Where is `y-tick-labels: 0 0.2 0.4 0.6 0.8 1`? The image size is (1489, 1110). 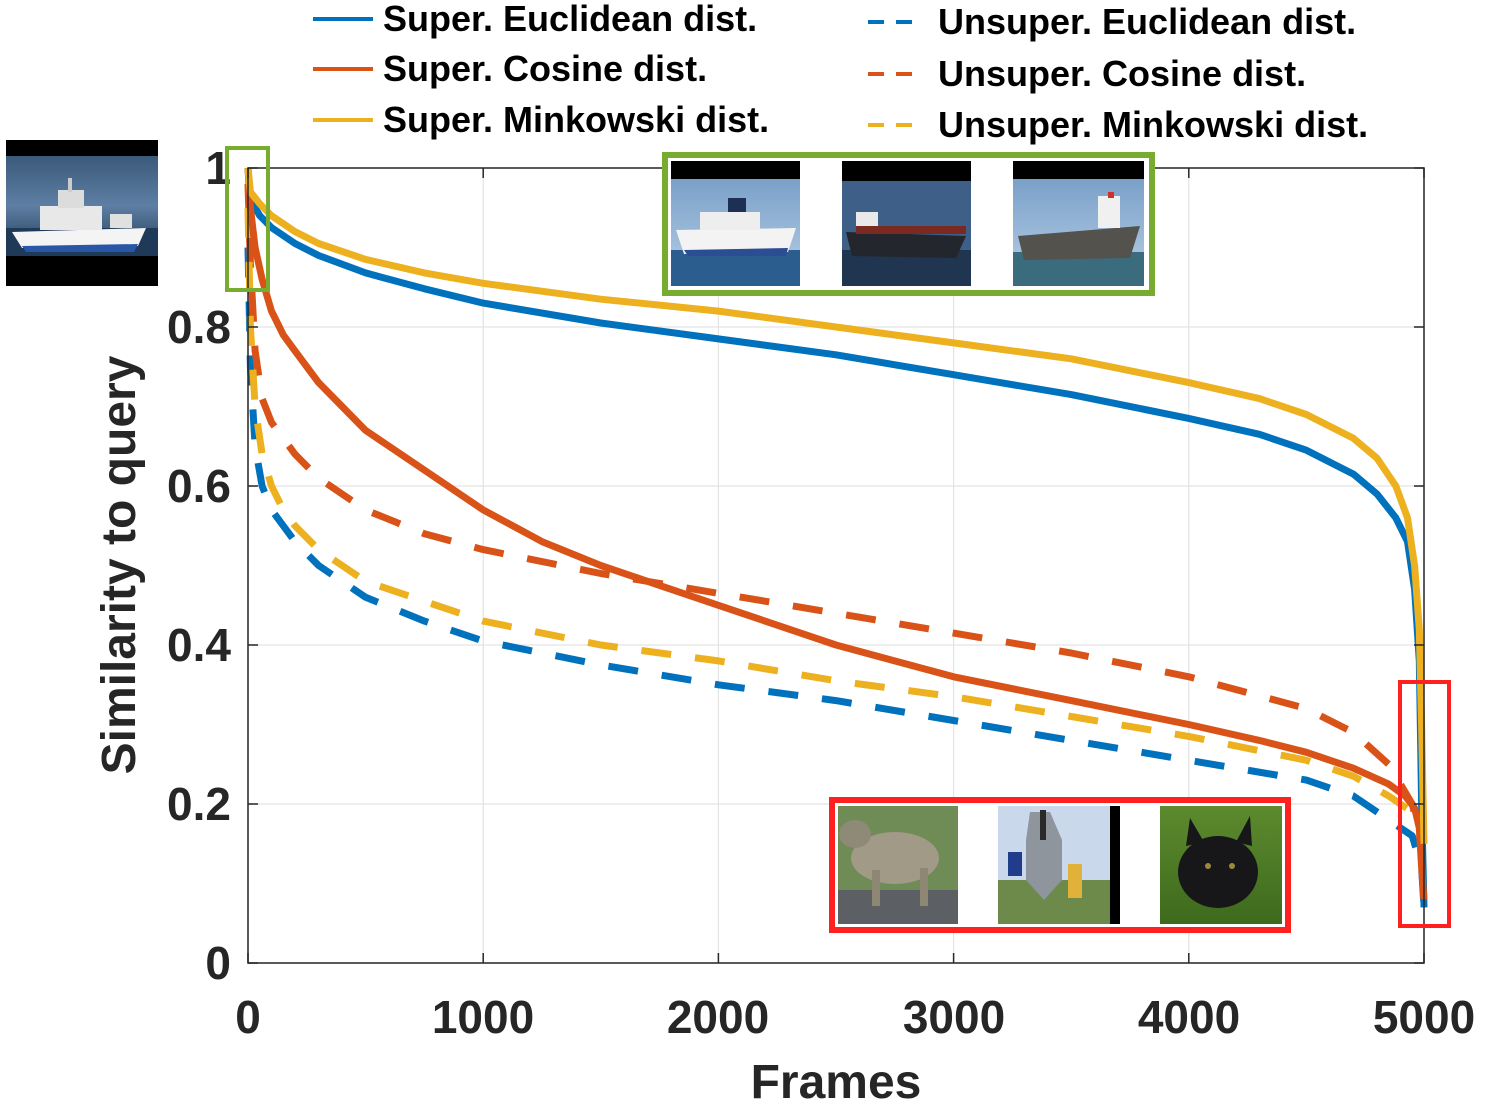 y-tick-labels: 0 0.2 0.4 0.6 0.8 1 is located at coordinates (199, 565).